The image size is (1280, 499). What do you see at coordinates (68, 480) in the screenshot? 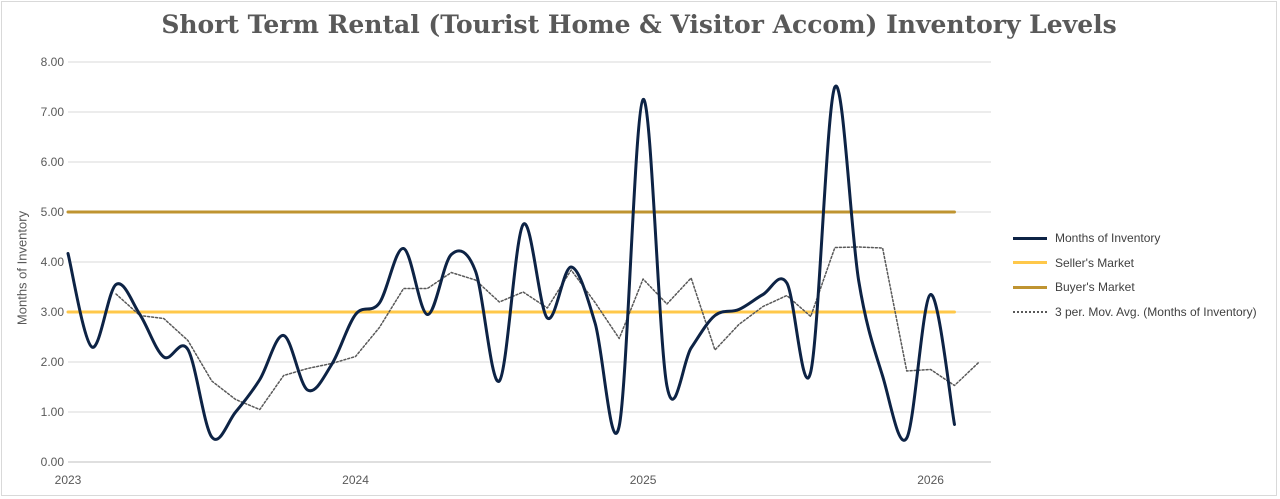
I see `x-tick-label: 2023` at bounding box center [68, 480].